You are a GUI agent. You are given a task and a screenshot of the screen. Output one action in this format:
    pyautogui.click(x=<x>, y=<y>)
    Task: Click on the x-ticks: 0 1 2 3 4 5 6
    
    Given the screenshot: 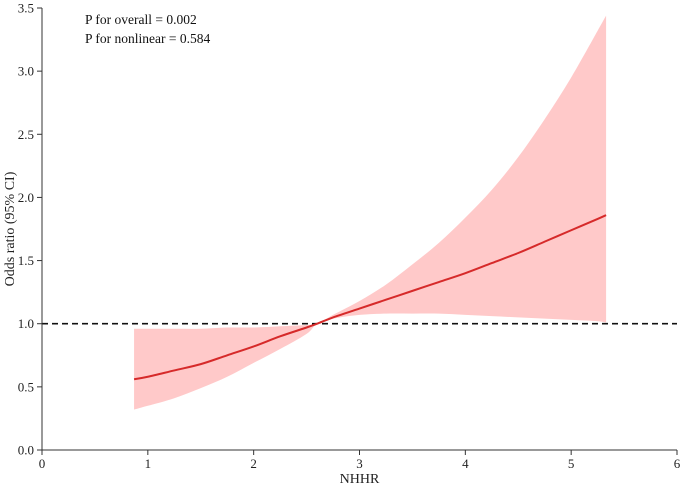 What is the action you would take?
    pyautogui.click(x=360, y=460)
    